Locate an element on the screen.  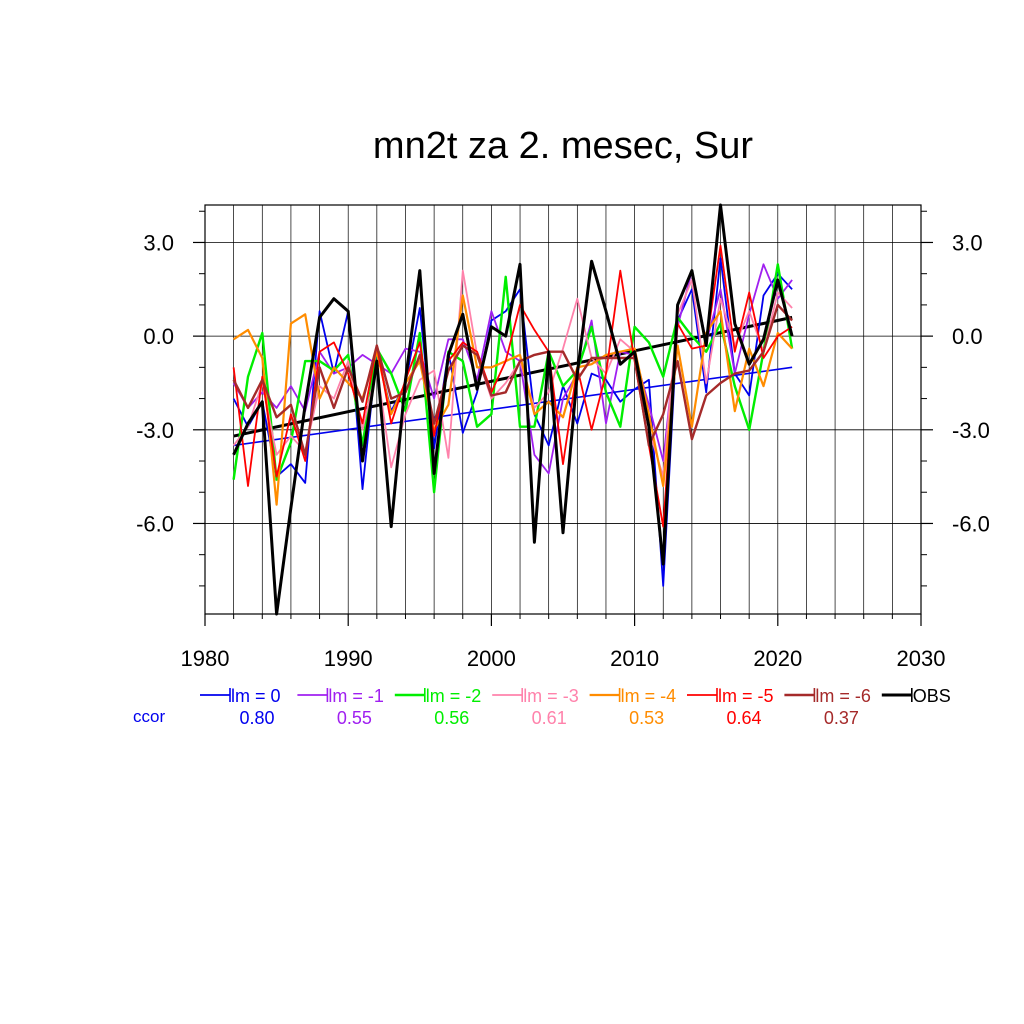
legend-entry: lm = -4 is located at coordinates (649, 696).